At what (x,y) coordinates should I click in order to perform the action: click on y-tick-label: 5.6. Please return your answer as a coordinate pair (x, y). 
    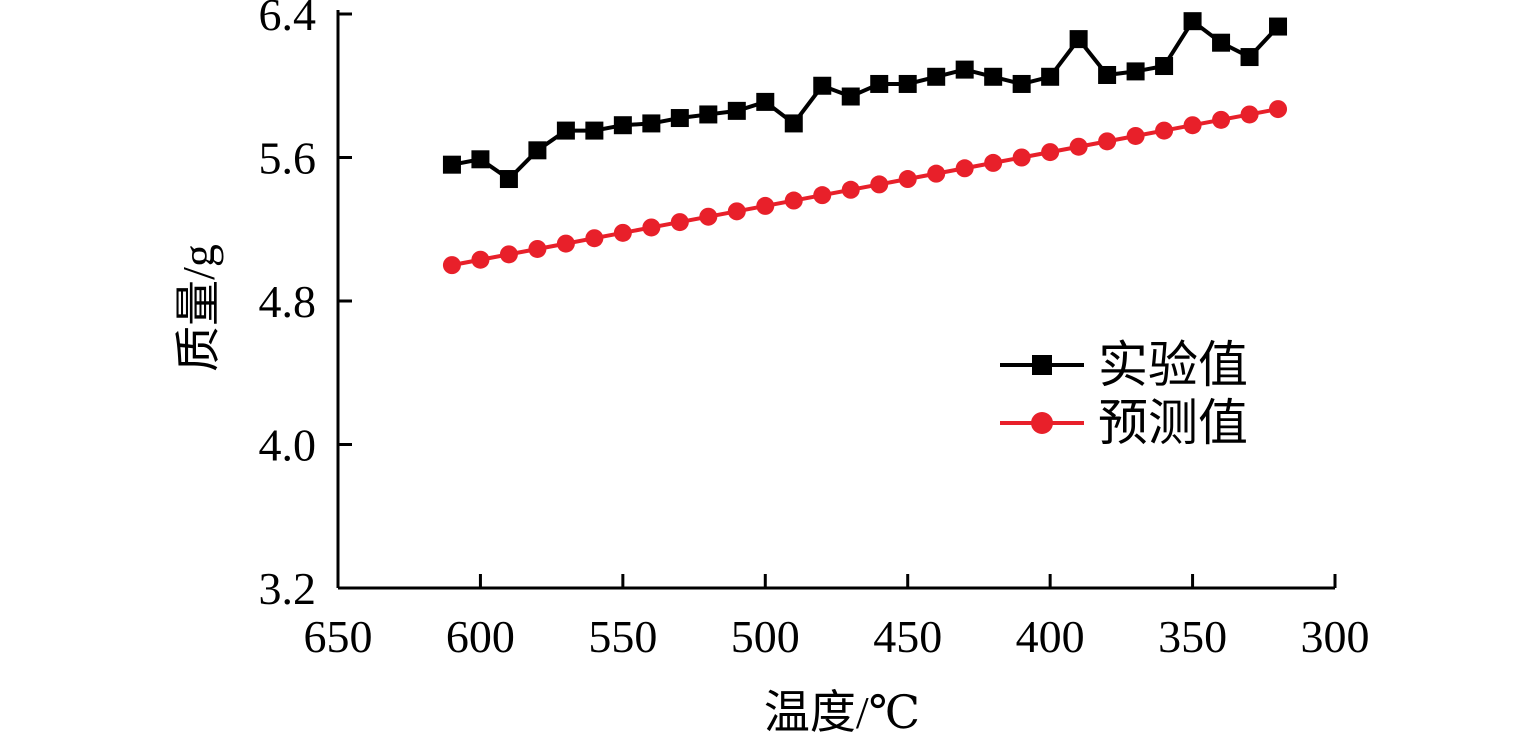
    Looking at the image, I should click on (288, 158).